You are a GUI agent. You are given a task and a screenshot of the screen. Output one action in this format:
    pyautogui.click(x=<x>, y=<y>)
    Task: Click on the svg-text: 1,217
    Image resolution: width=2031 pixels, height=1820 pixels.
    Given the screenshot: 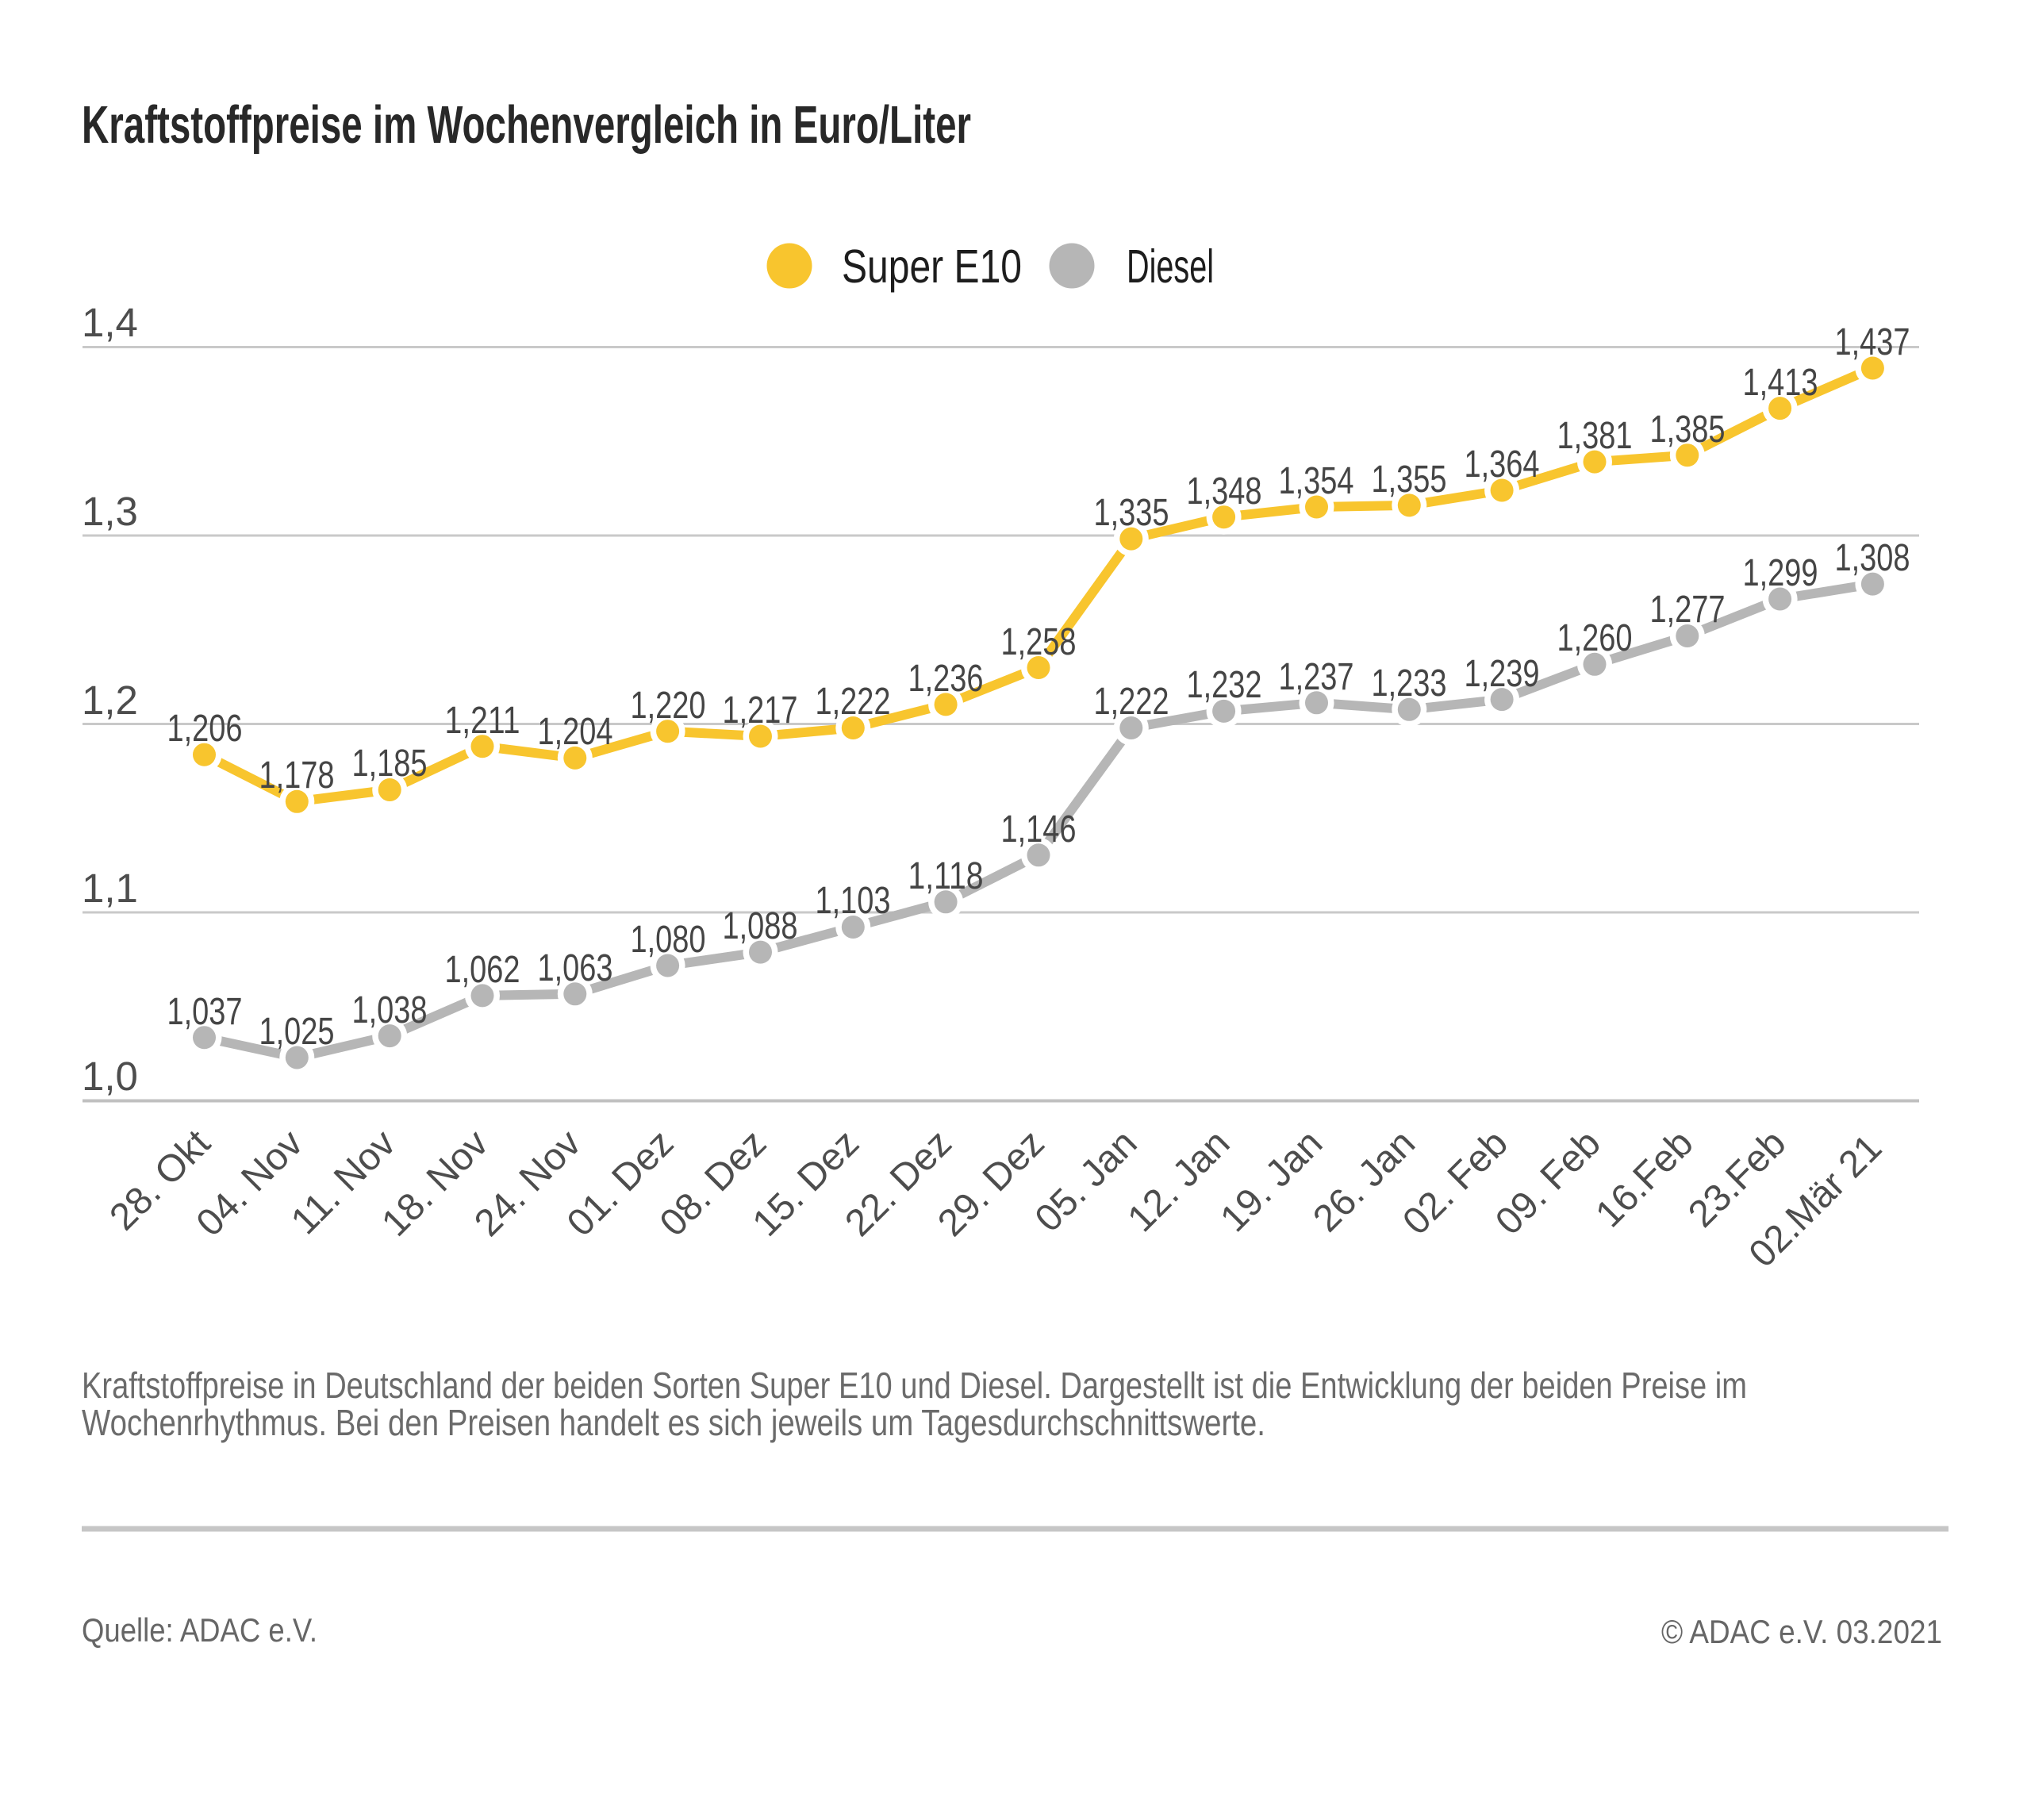 What is the action you would take?
    pyautogui.click(x=760, y=710)
    